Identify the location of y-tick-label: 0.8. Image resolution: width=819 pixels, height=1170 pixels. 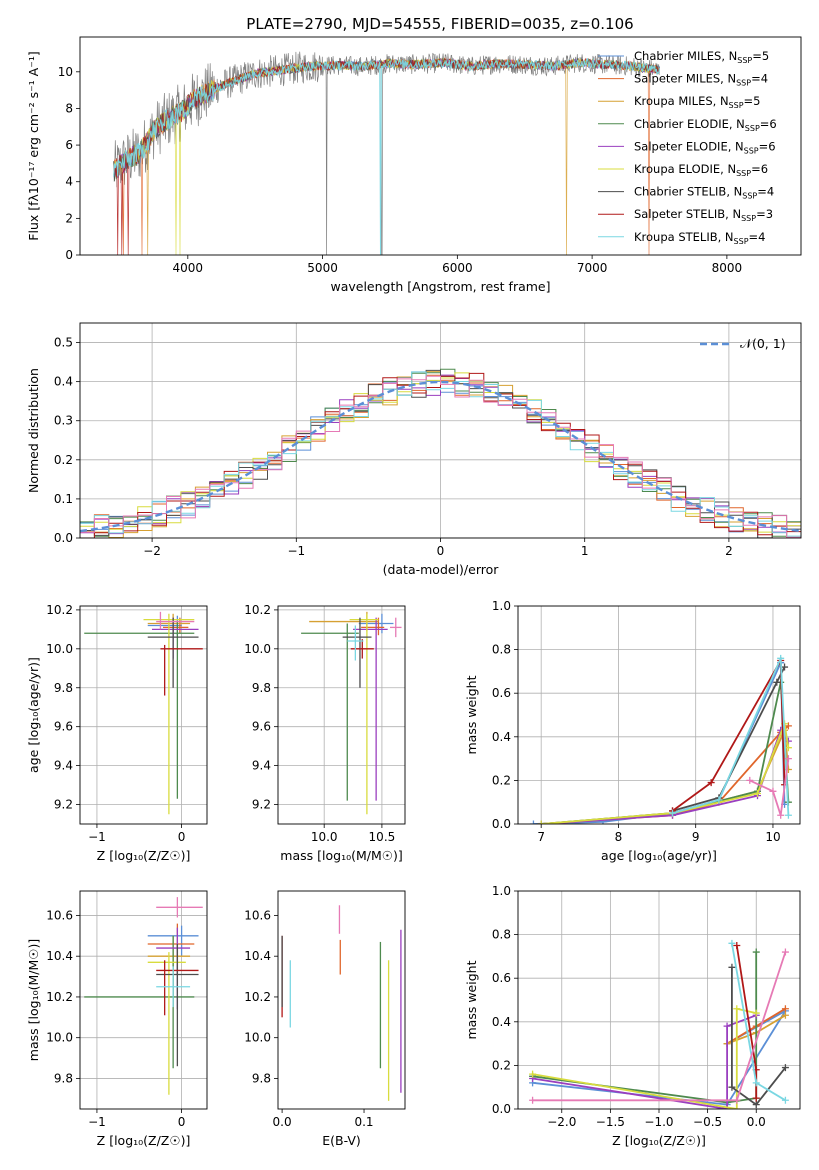
(501, 650).